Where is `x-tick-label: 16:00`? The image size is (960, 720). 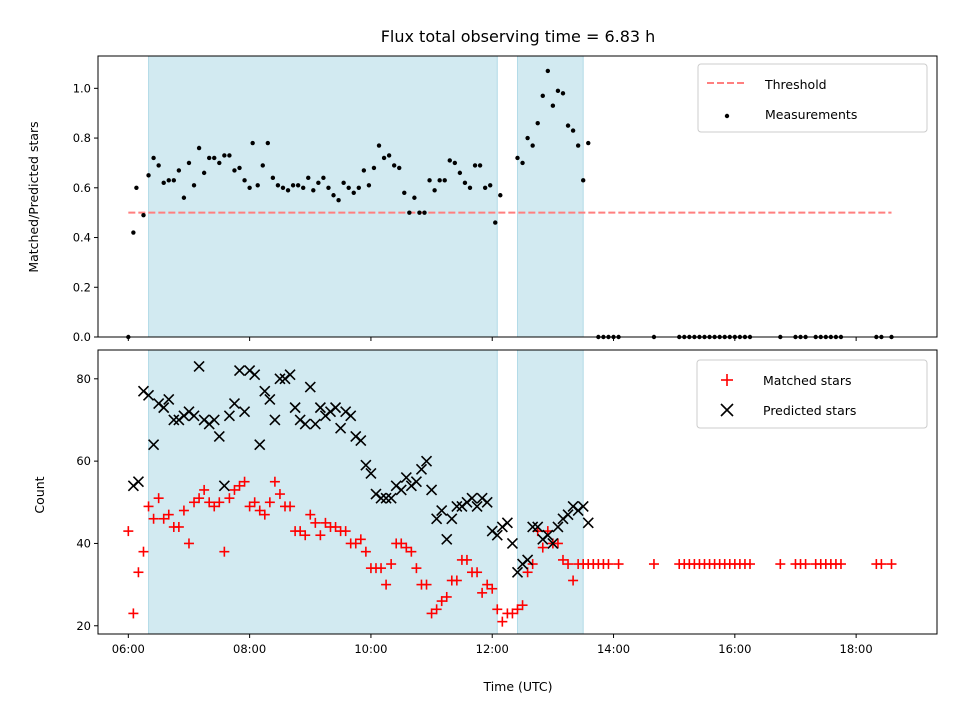
x-tick-label: 16:00 is located at coordinates (734, 649).